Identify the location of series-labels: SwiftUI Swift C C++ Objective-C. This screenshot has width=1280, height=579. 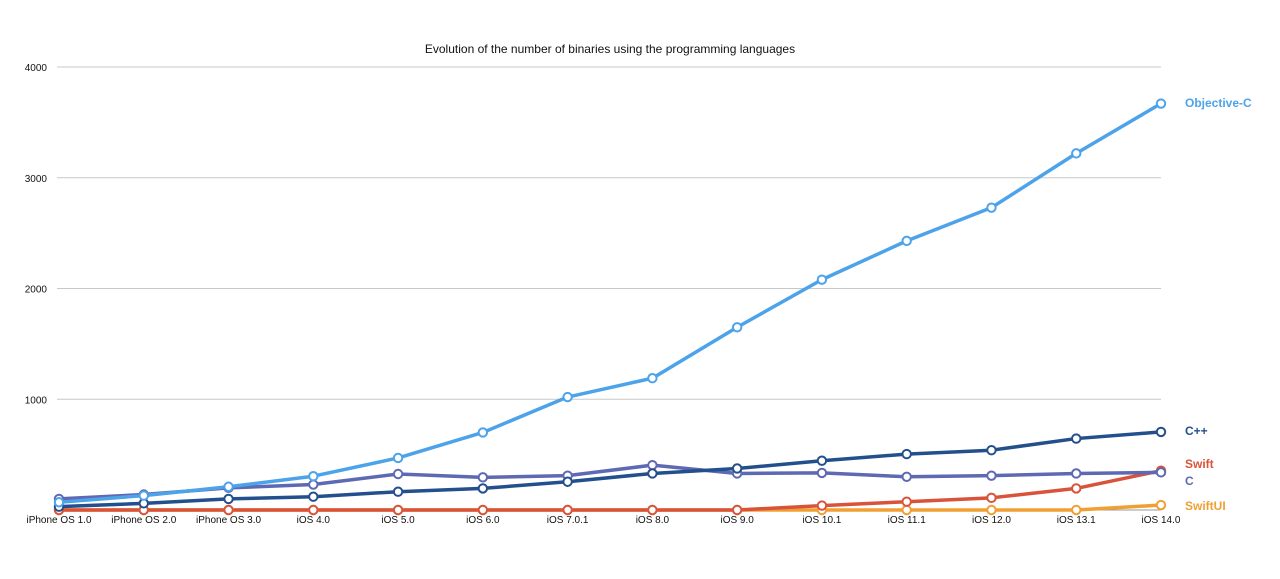
(1218, 304).